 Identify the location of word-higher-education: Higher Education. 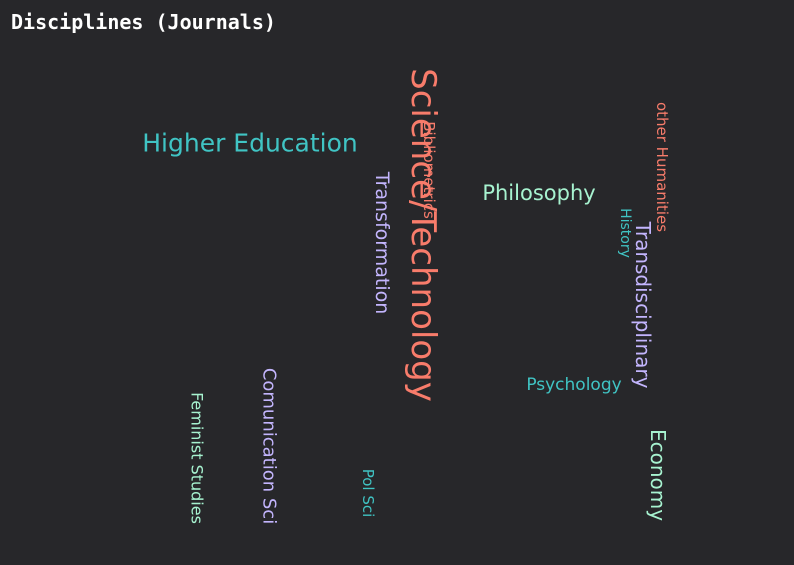
(250, 143).